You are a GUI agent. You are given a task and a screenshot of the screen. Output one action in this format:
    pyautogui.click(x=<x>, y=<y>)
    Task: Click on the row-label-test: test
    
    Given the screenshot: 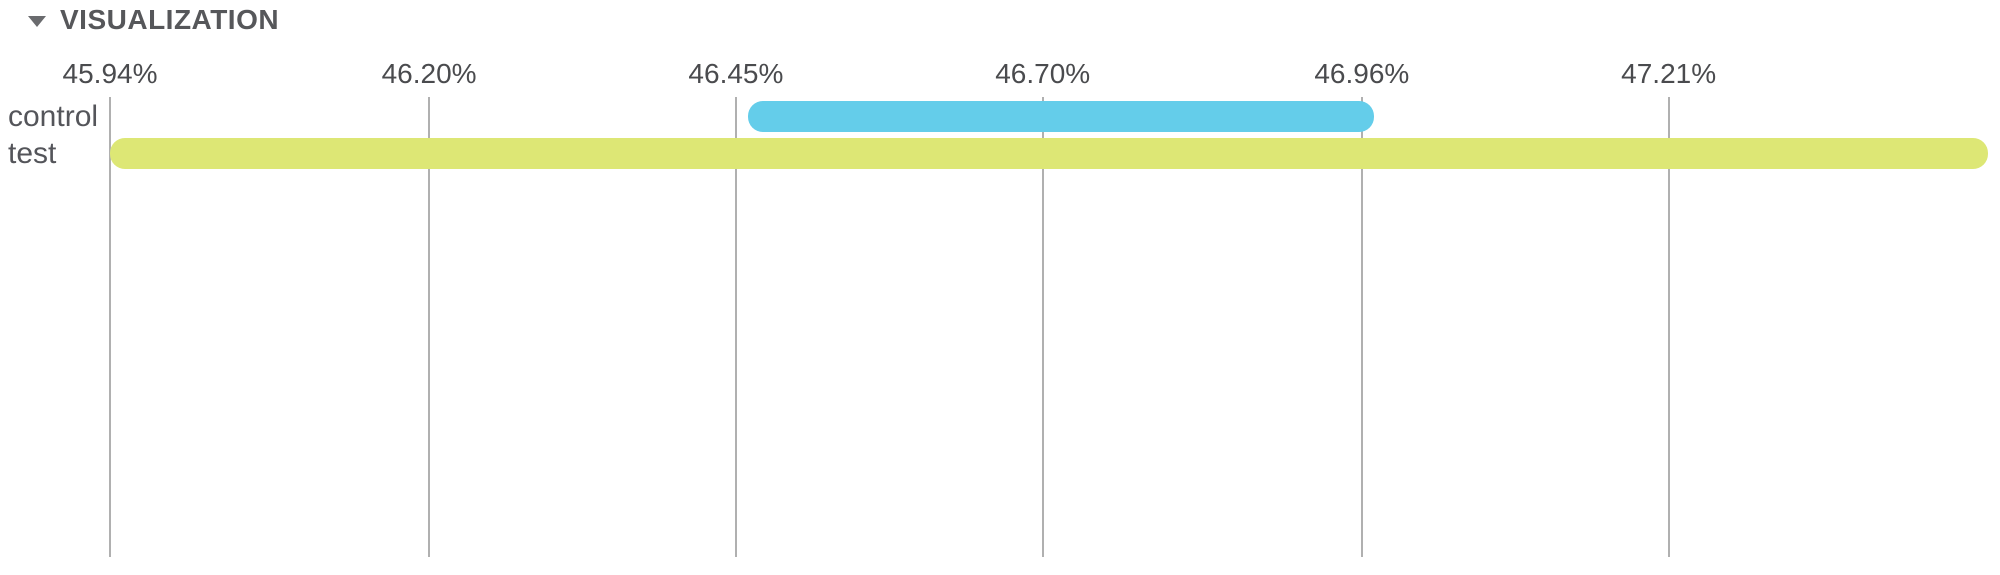 What is the action you would take?
    pyautogui.click(x=32, y=153)
    